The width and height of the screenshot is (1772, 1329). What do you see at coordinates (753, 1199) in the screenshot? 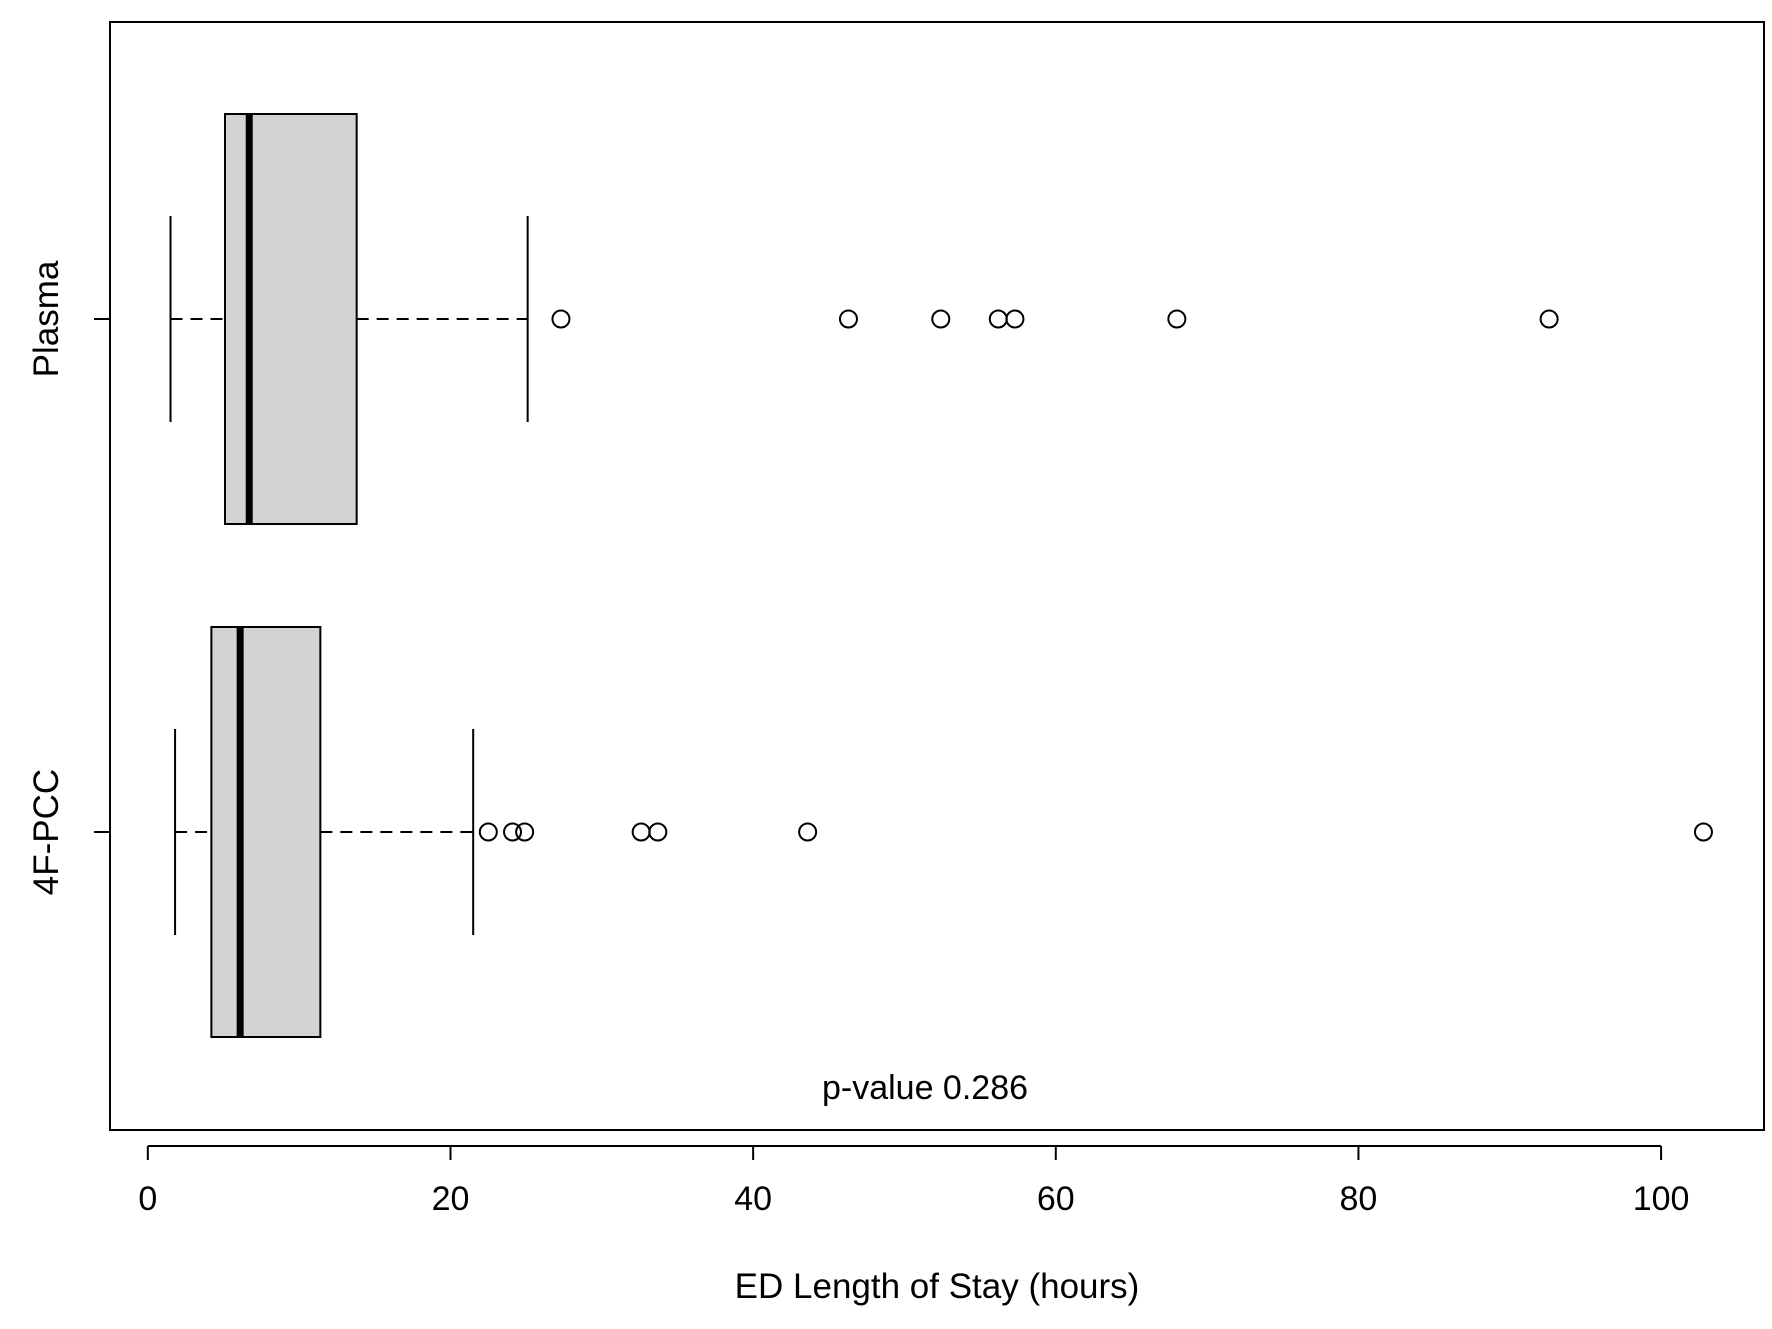
I see `x-tick-label: 40` at bounding box center [753, 1199].